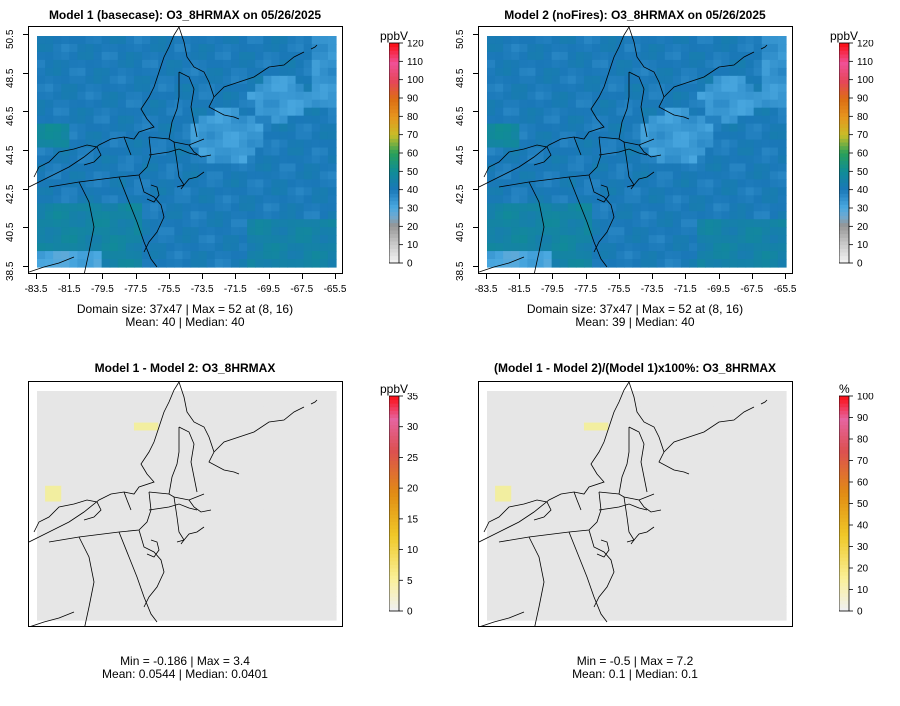 This screenshot has width=900, height=706. I want to click on x-tick-label: -73.5, so click(652, 289).